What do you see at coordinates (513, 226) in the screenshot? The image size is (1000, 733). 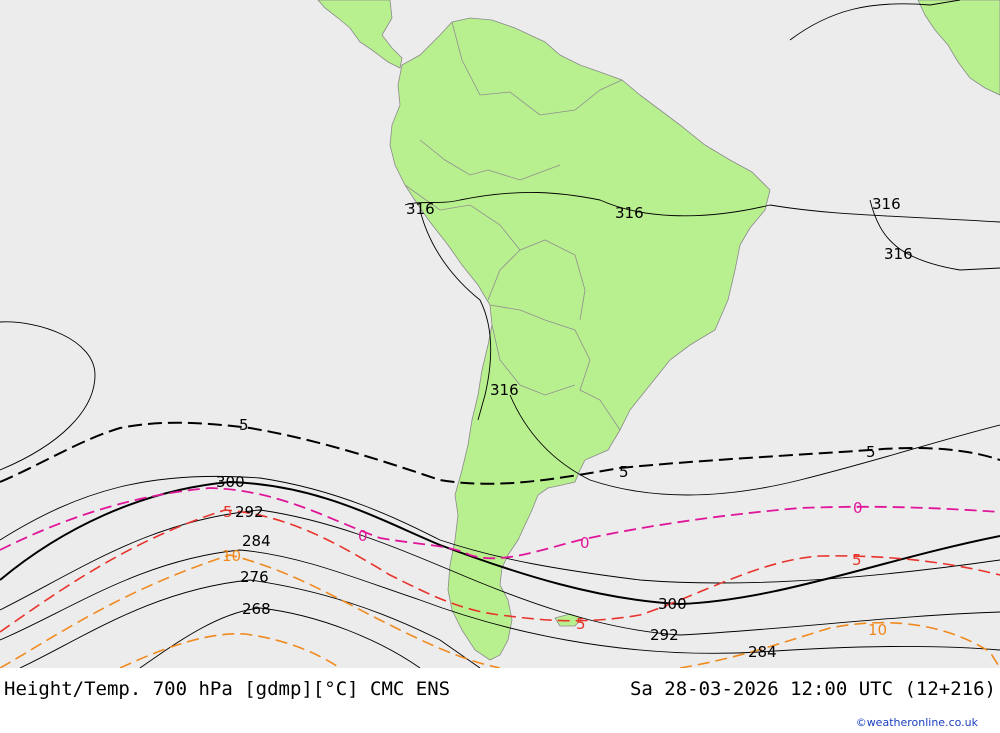 I see `country-borders` at bounding box center [513, 226].